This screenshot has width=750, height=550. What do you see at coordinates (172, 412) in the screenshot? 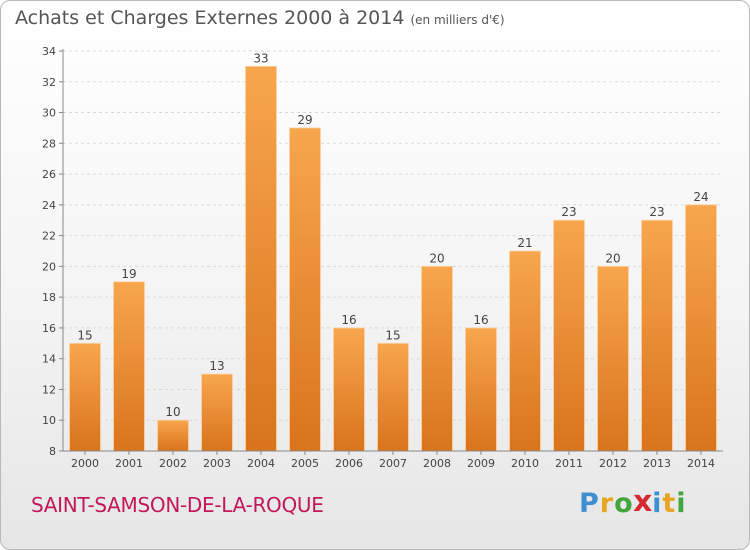
I see `data-label: 10` at bounding box center [172, 412].